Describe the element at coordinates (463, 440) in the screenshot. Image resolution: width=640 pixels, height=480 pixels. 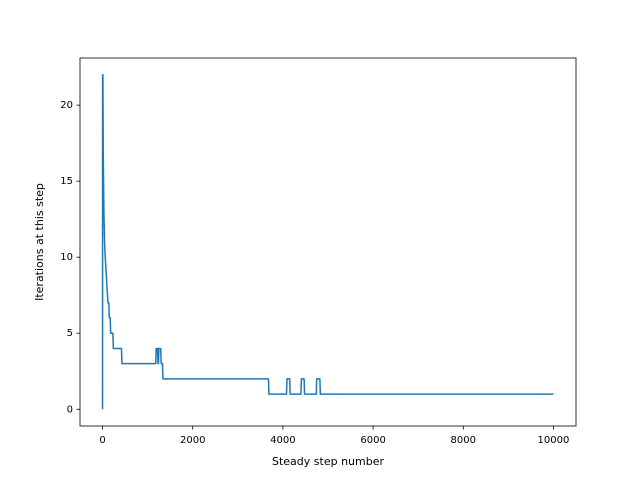
I see `x-tick-label: 8000` at that location.